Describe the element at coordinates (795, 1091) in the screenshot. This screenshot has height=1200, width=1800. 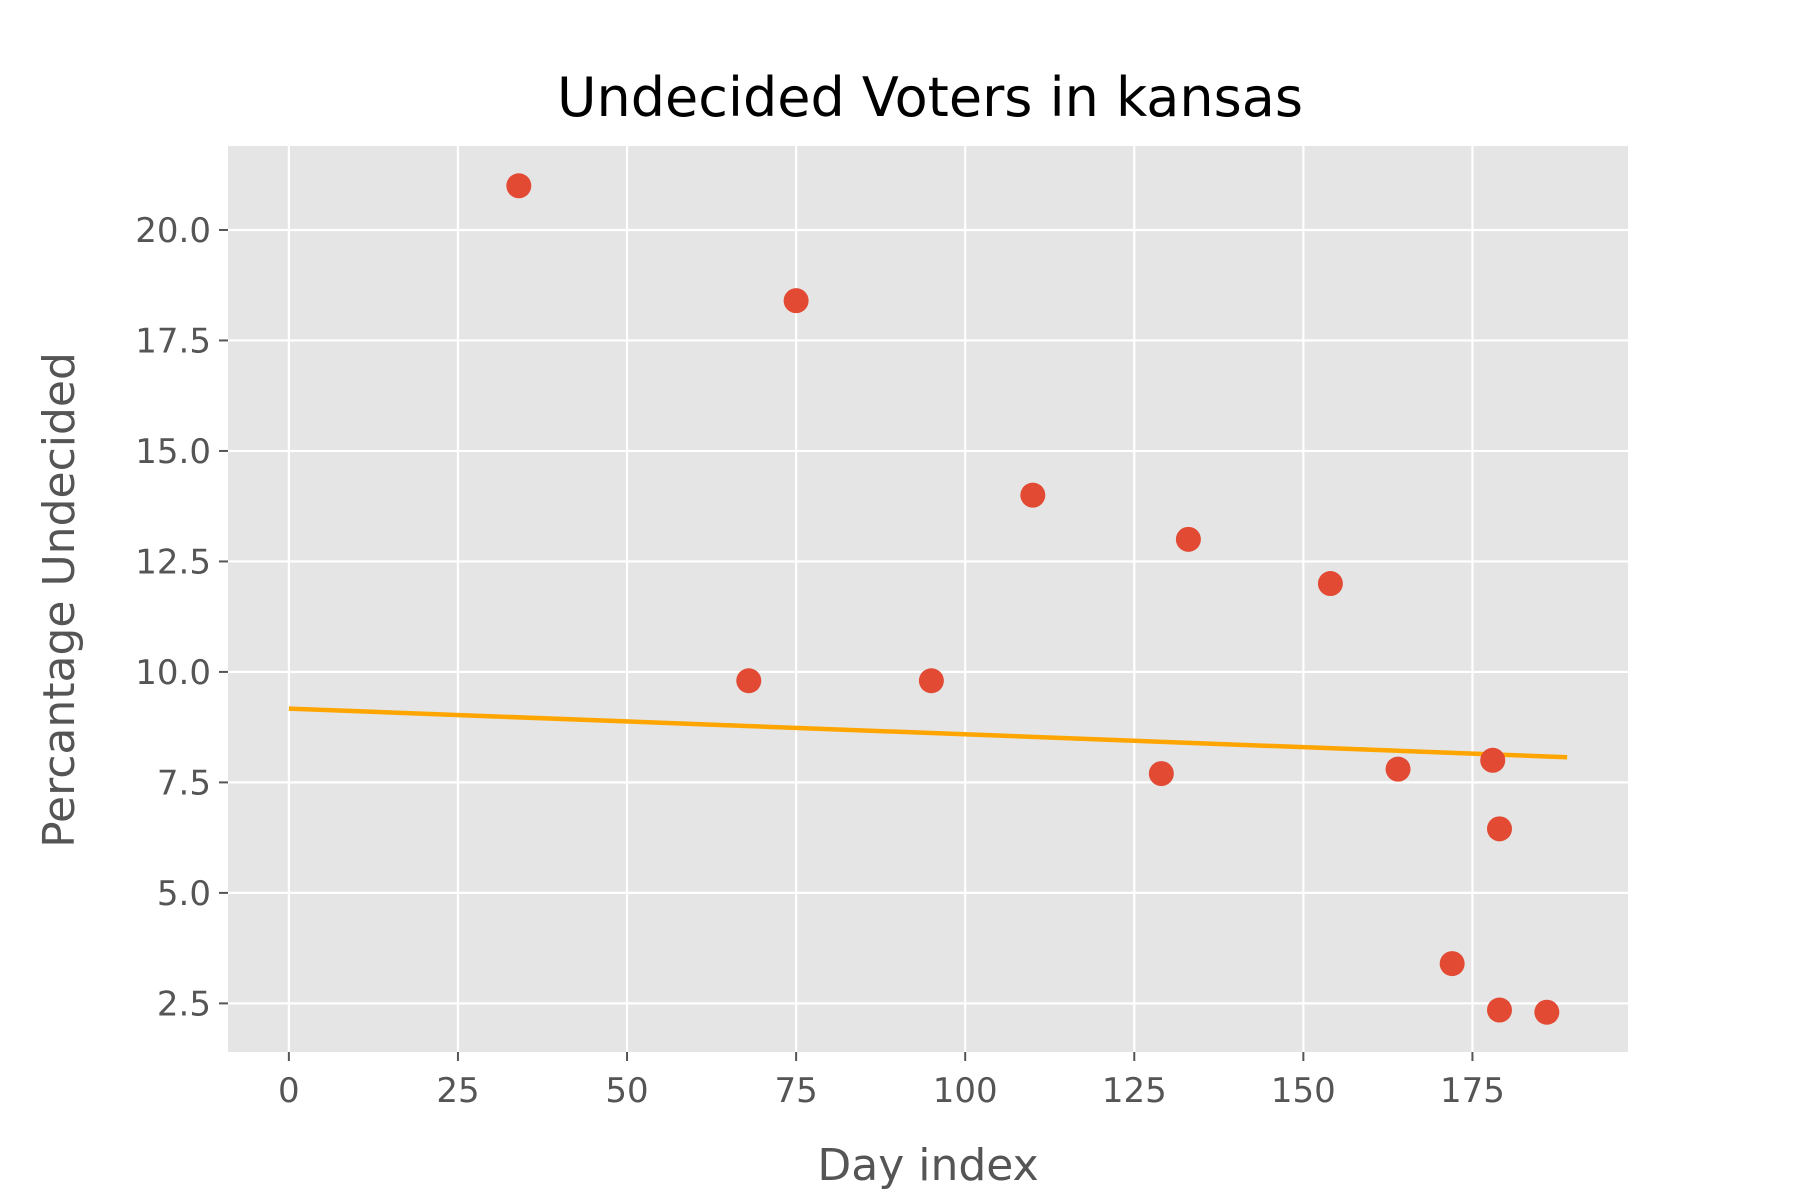
I see `x-tick-label: 75` at that location.